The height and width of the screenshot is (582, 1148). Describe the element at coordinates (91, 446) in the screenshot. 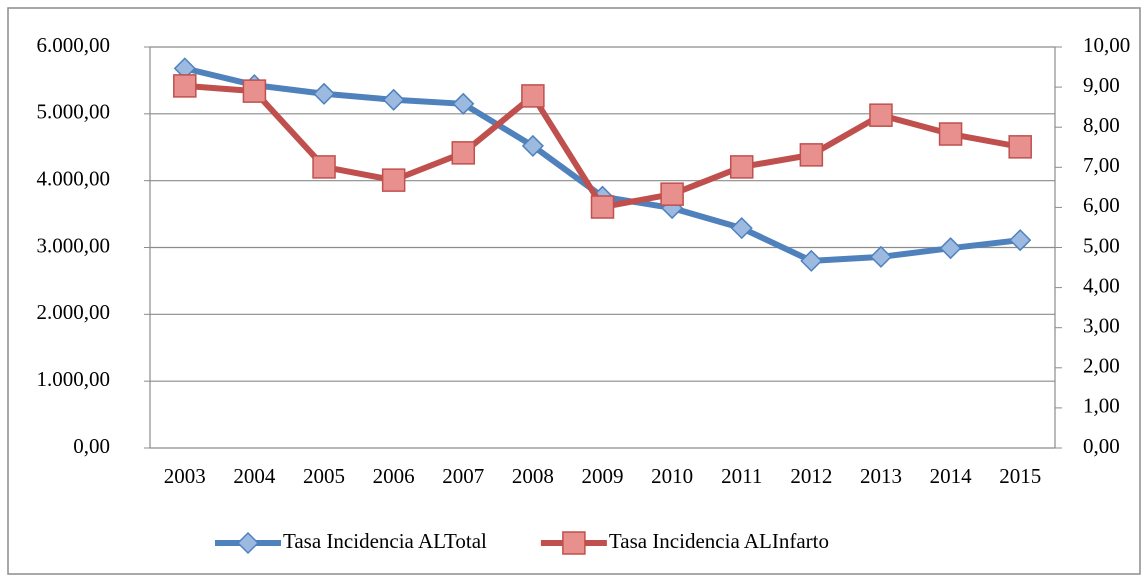

I see `y-tick-label: 0,00` at that location.